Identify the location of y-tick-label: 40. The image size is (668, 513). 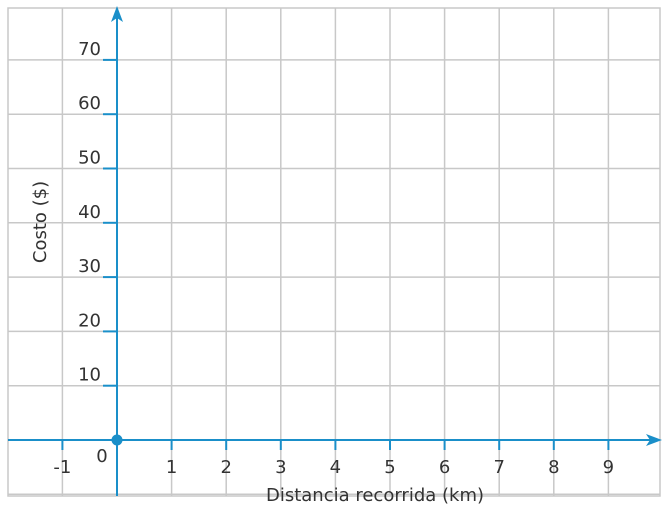
(89, 212).